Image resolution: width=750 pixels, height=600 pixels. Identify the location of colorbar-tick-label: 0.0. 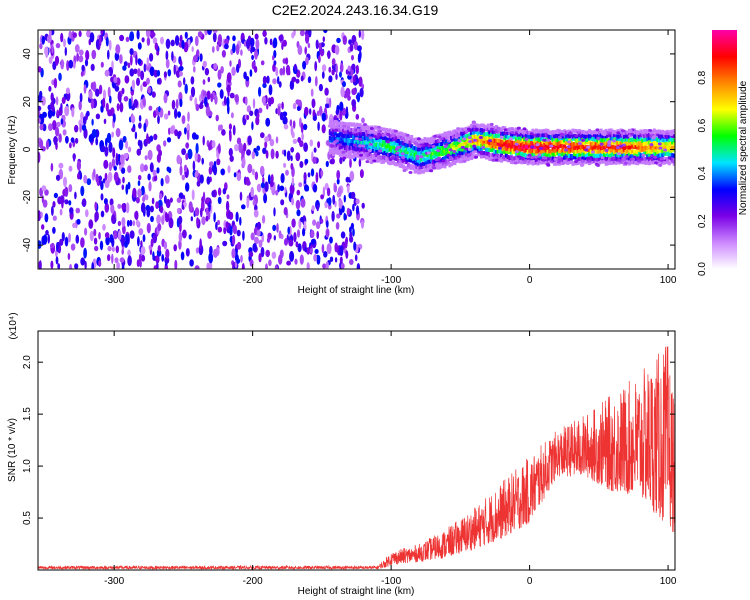
(702, 269).